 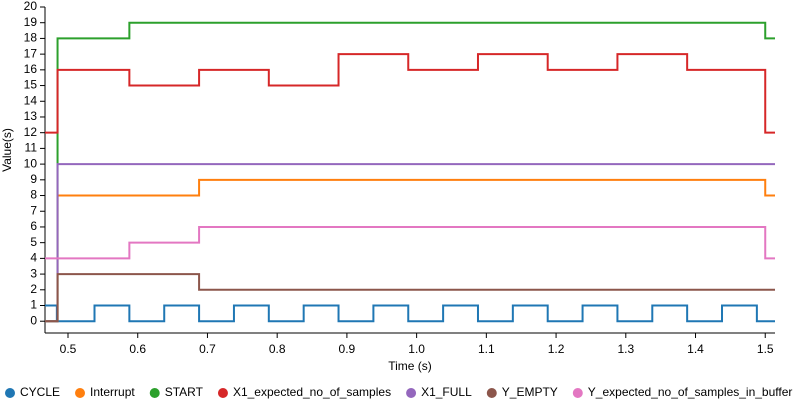 What do you see at coordinates (31, 53) in the screenshot?
I see `y-tick-label: 17` at bounding box center [31, 53].